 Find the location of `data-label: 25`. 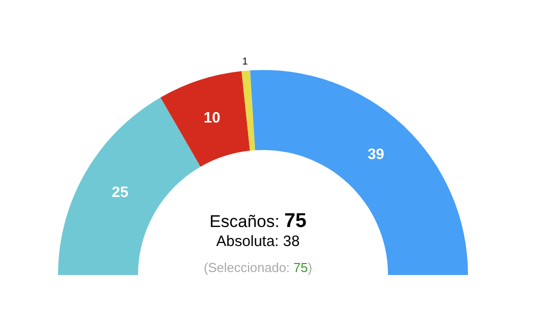

data-label: 25 is located at coordinates (120, 192).